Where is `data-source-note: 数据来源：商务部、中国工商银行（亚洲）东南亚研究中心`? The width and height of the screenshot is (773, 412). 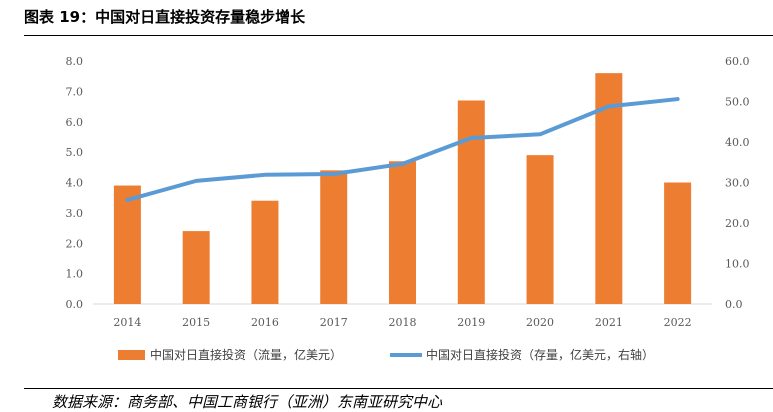 data-source-note: 数据来源：商务部、中国工商银行（亚洲）东南亚研究中心 is located at coordinates (247, 401).